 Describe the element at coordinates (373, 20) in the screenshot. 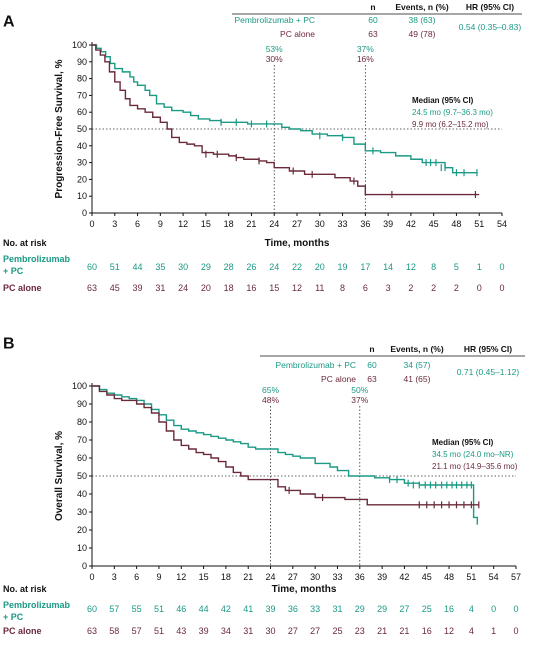

I see `table-row-n: 60` at that location.